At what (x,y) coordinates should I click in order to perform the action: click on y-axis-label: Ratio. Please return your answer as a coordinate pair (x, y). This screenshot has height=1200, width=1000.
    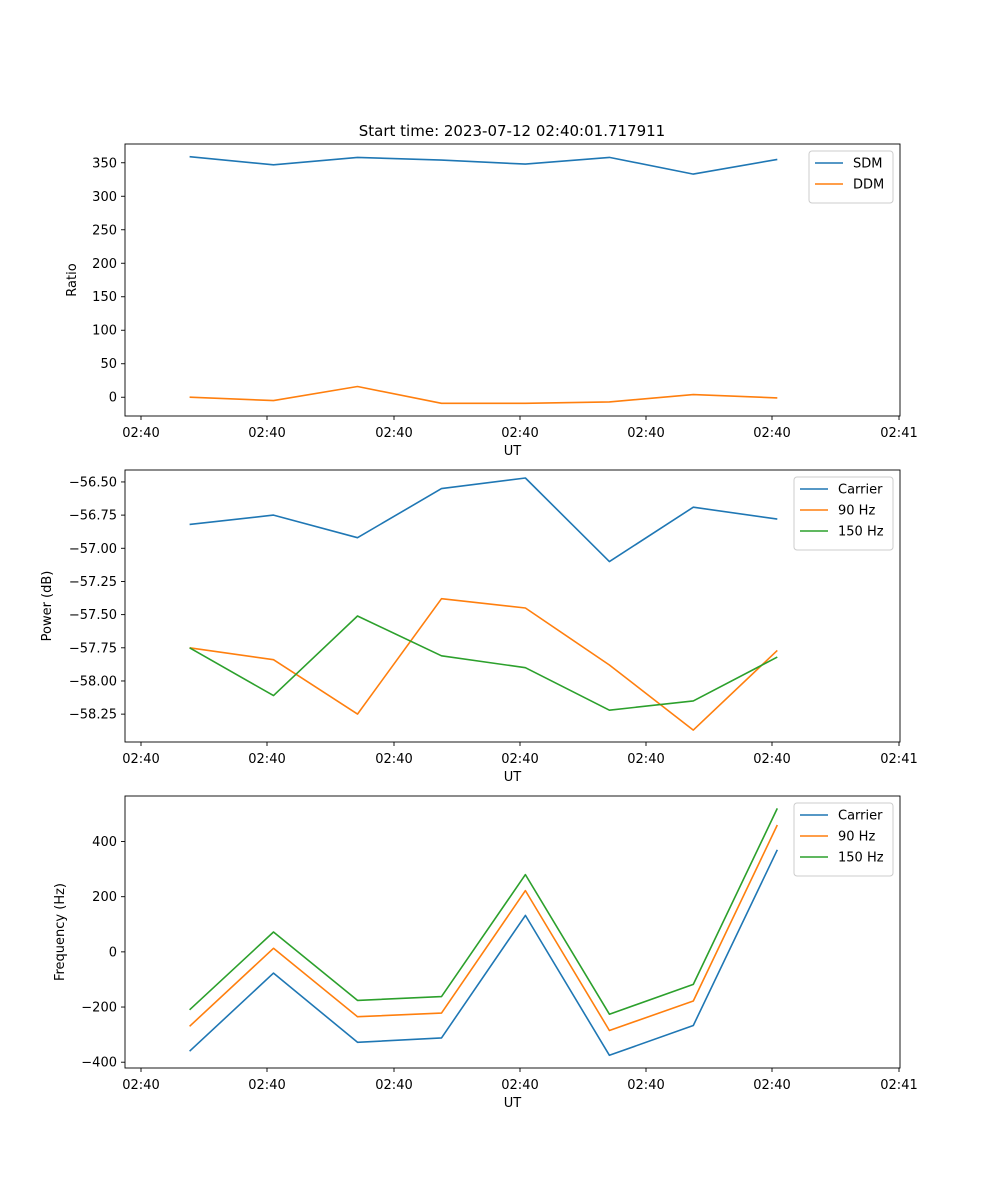
    Looking at the image, I should click on (72, 279).